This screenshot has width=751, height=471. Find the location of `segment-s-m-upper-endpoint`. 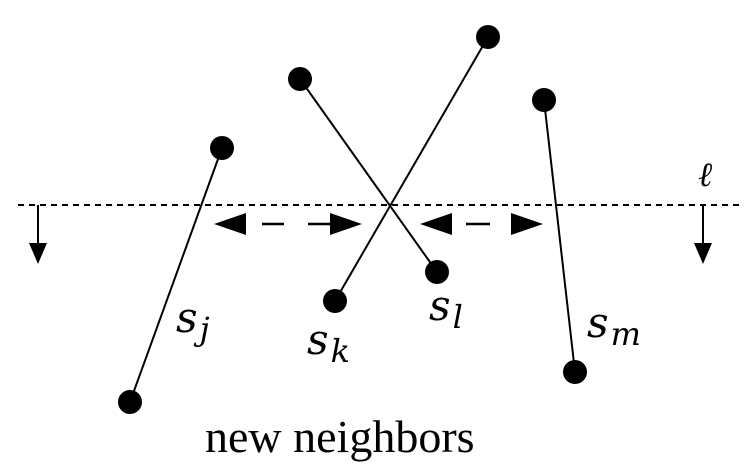

segment-s-m-upper-endpoint is located at coordinates (544, 100).